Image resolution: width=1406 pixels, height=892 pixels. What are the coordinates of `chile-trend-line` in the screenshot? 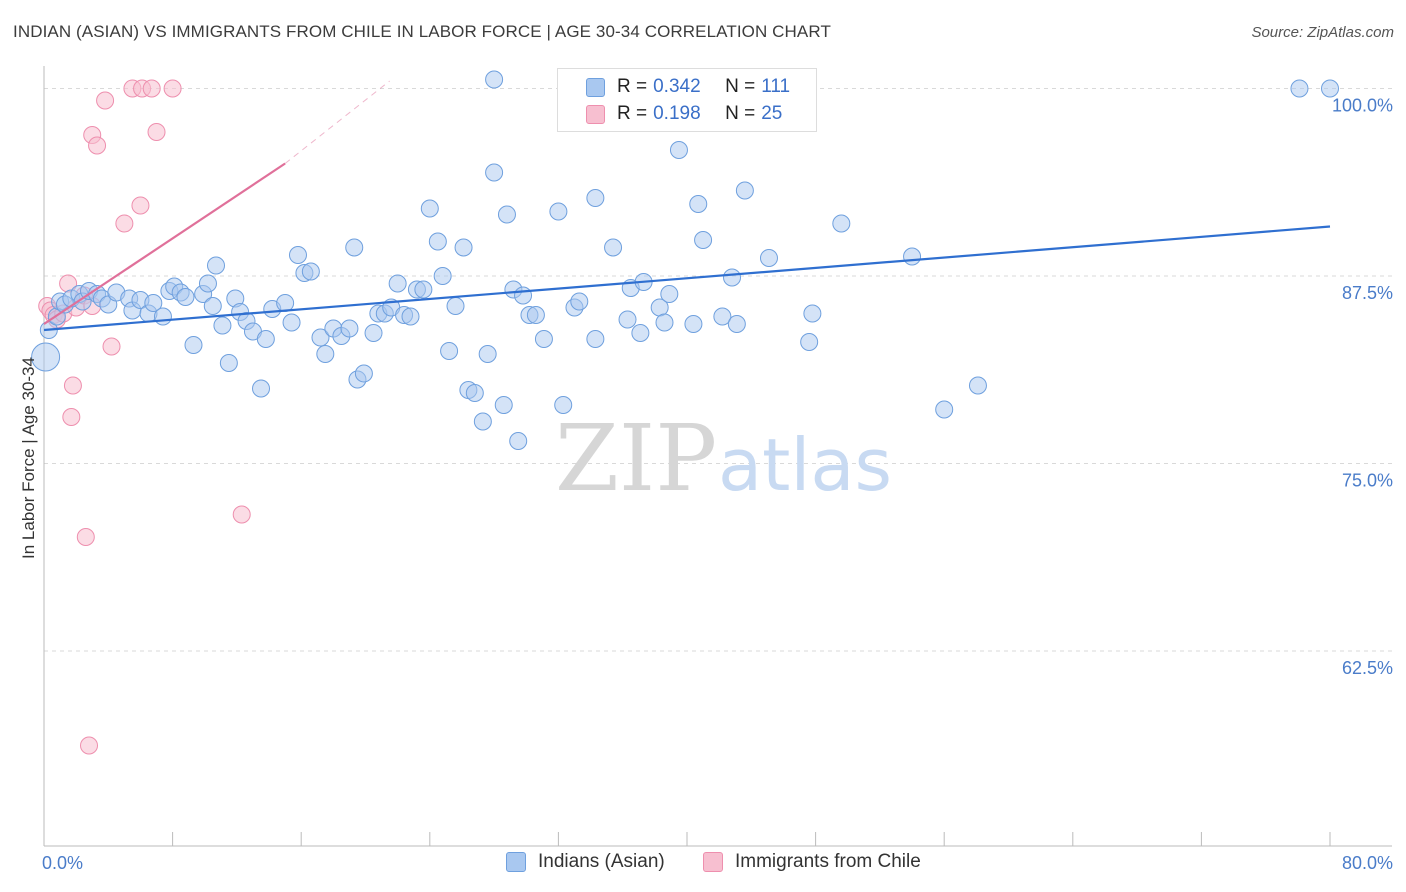 It's located at (164, 243).